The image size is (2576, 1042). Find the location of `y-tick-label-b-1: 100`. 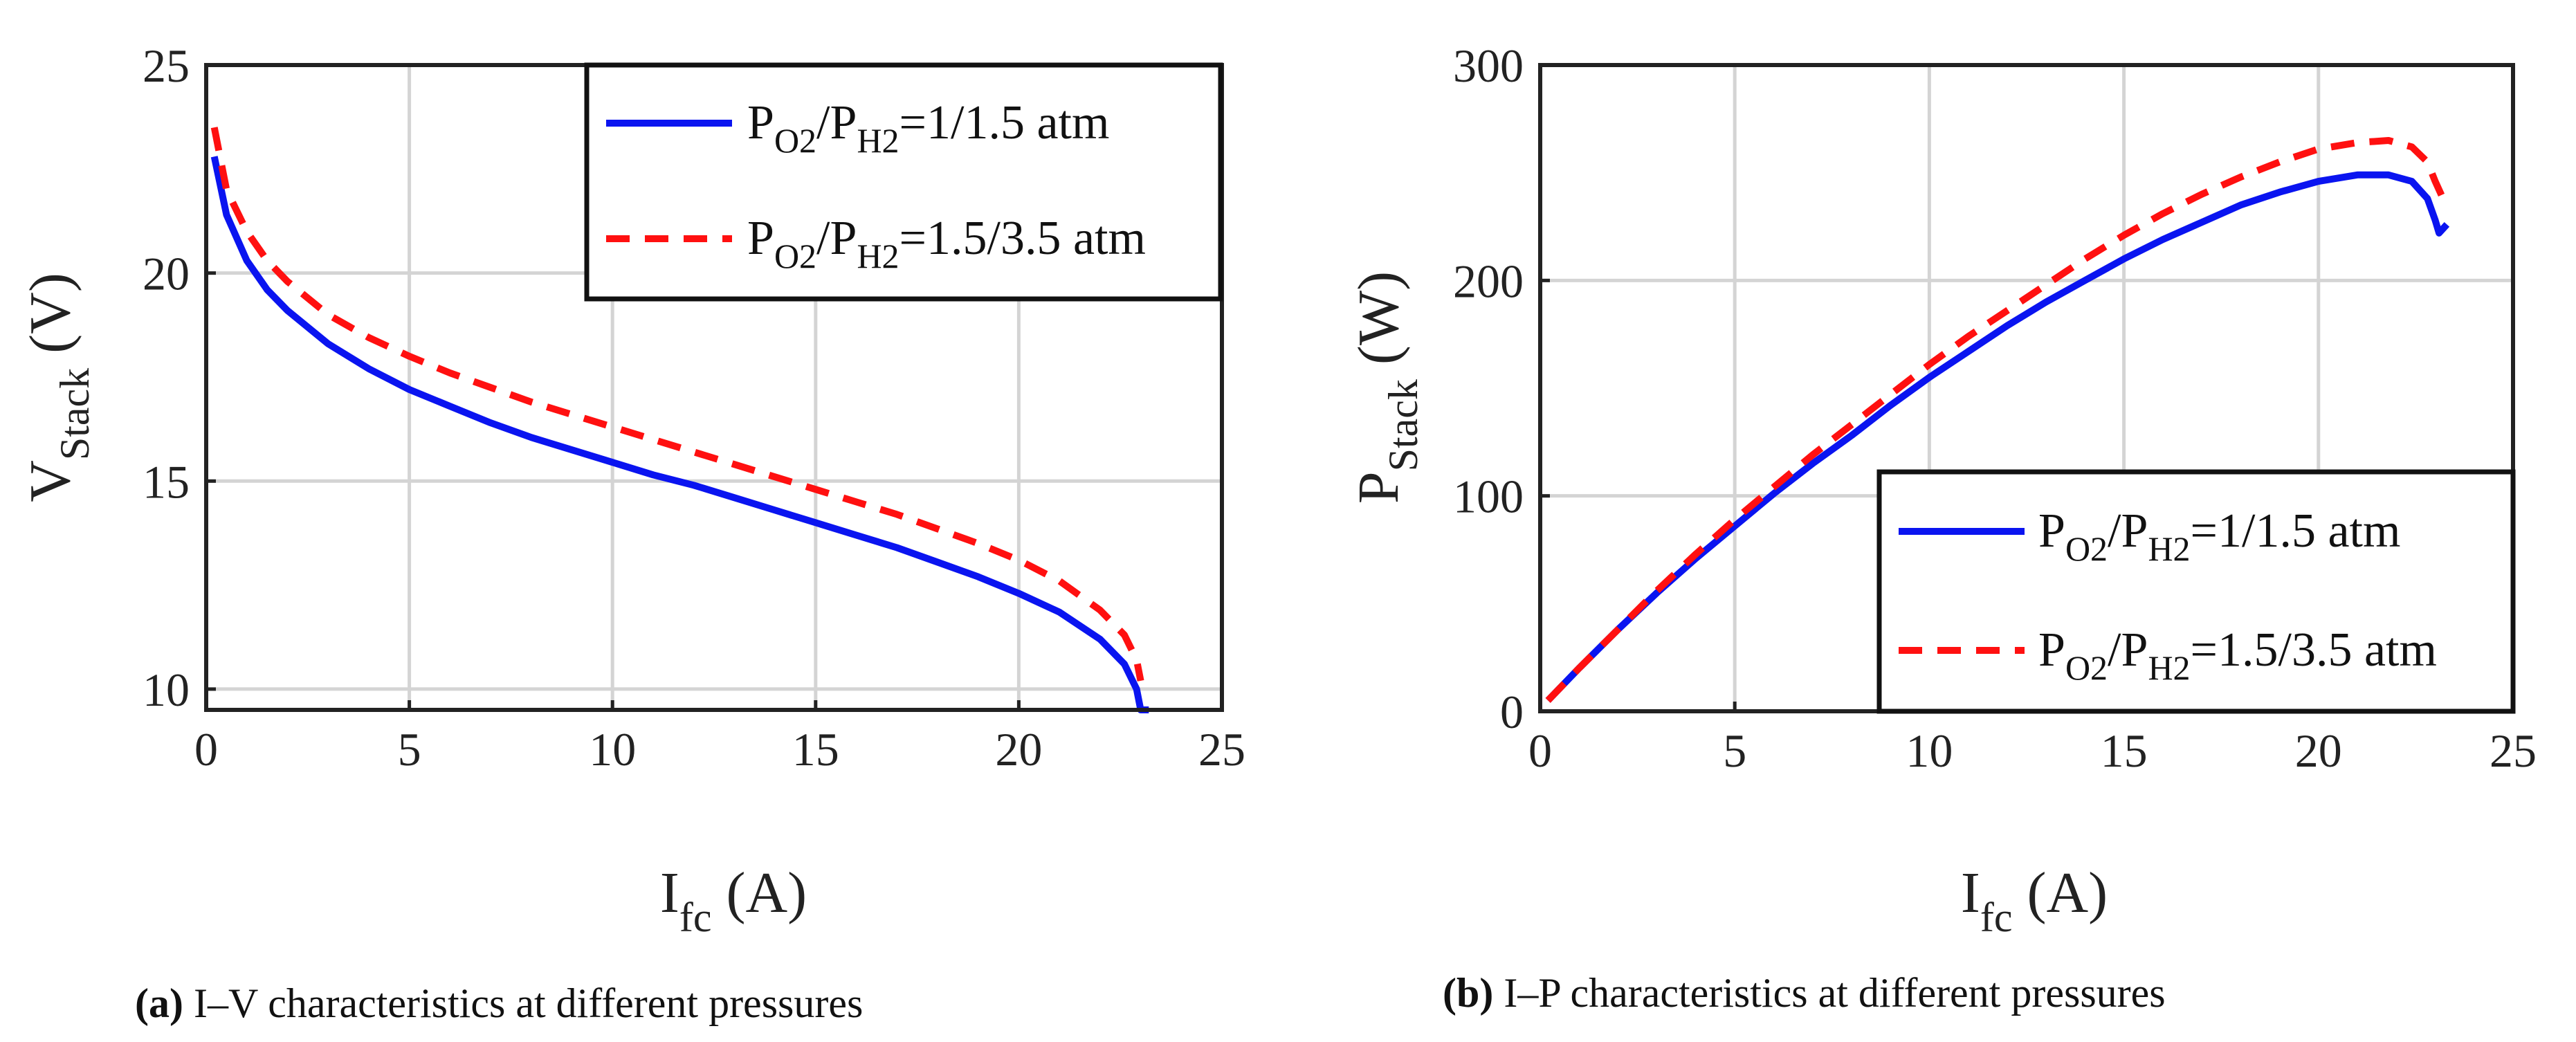

y-tick-label-b-1: 100 is located at coordinates (1489, 497).